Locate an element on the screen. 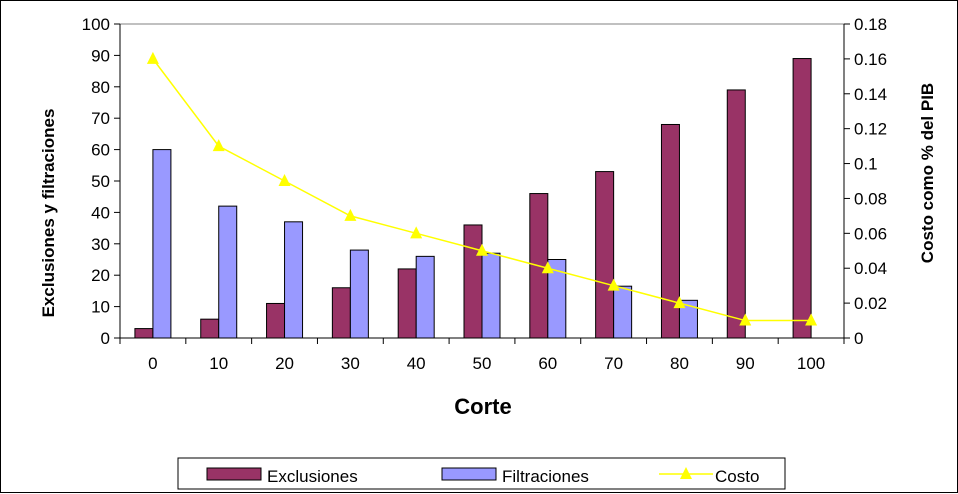 Image resolution: width=958 pixels, height=494 pixels. x-tick-label: 30 is located at coordinates (350, 363).